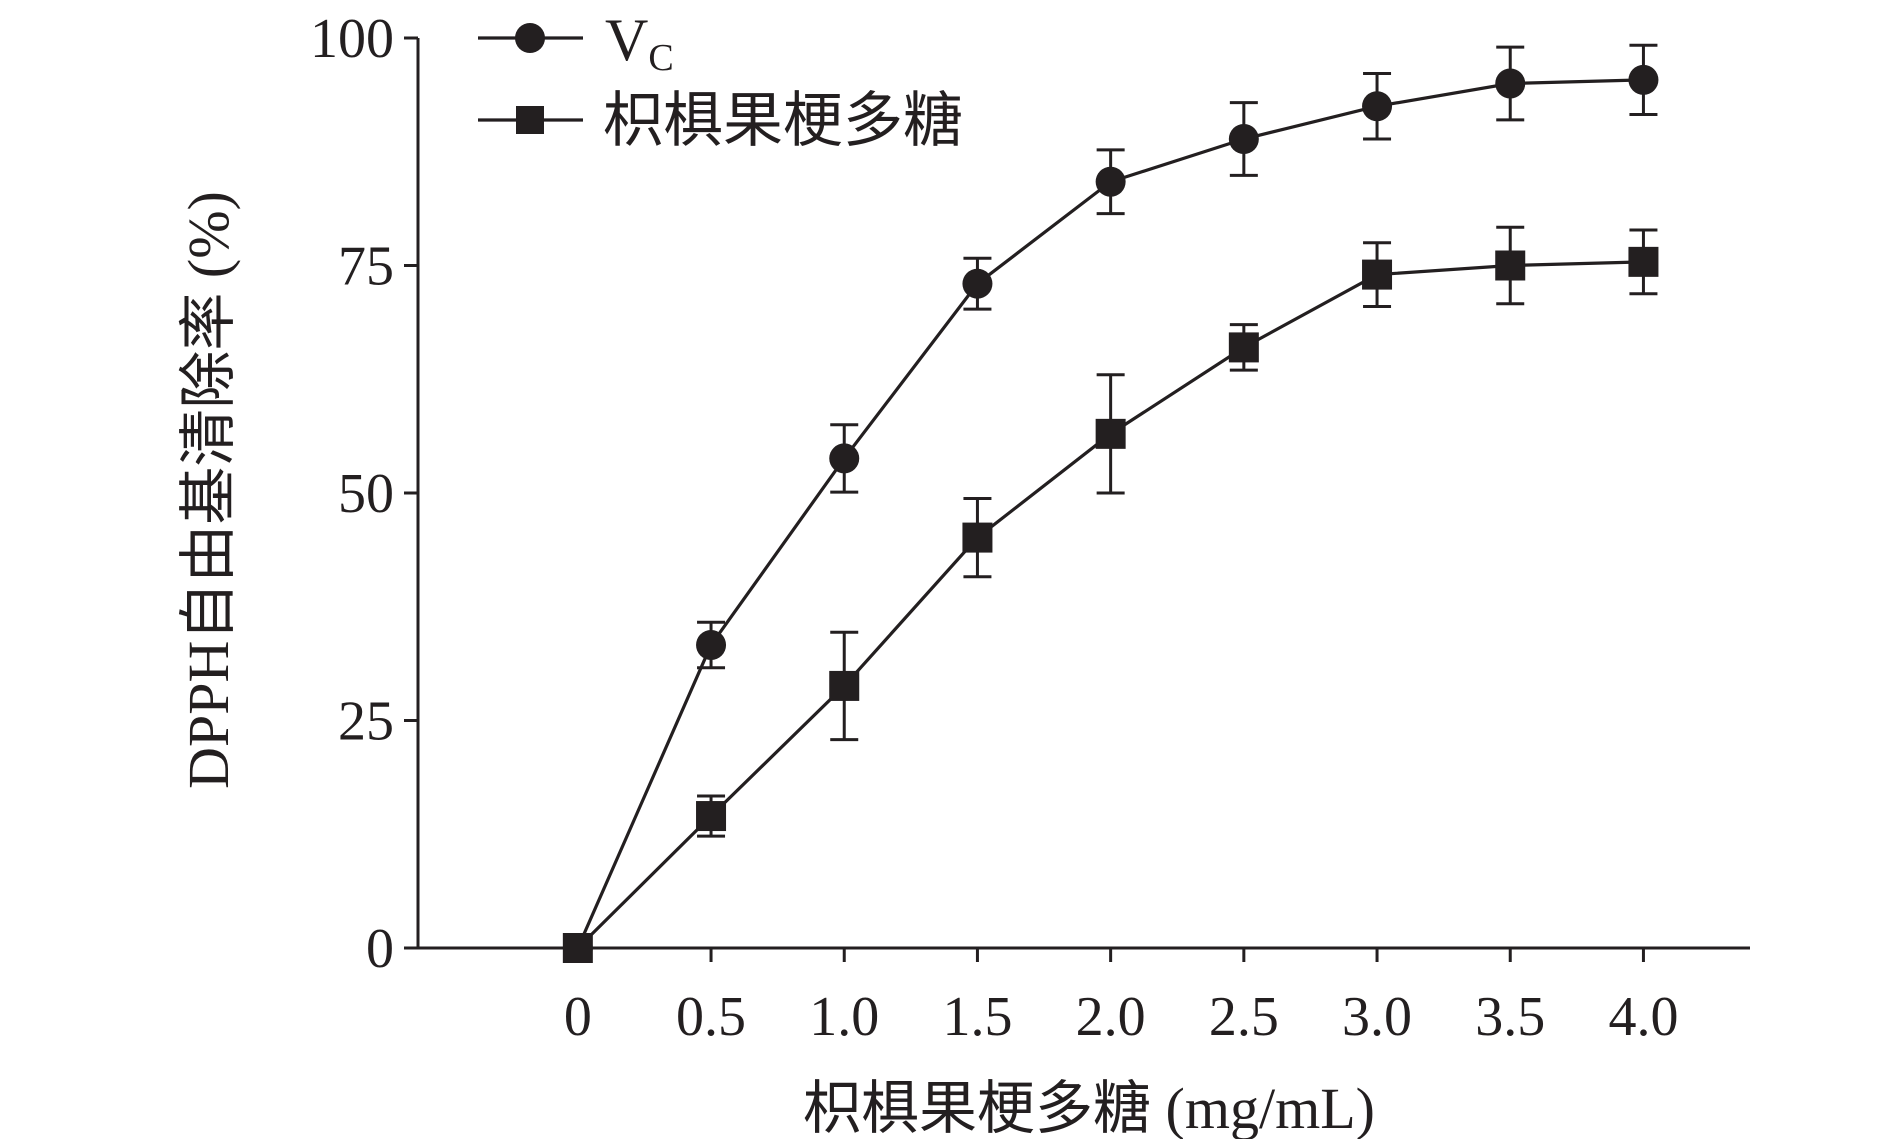  I want to click on x-tick-label: 4.0, so click(1643, 1017).